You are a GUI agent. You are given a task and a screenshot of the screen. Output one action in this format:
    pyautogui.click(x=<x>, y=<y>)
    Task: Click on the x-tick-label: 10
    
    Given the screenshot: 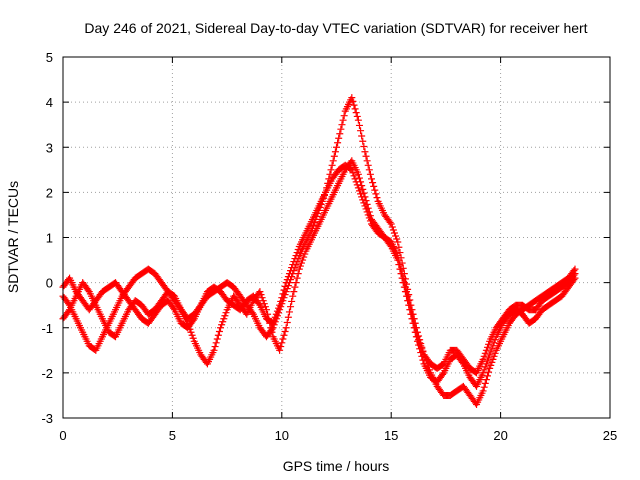 What is the action you would take?
    pyautogui.click(x=282, y=435)
    